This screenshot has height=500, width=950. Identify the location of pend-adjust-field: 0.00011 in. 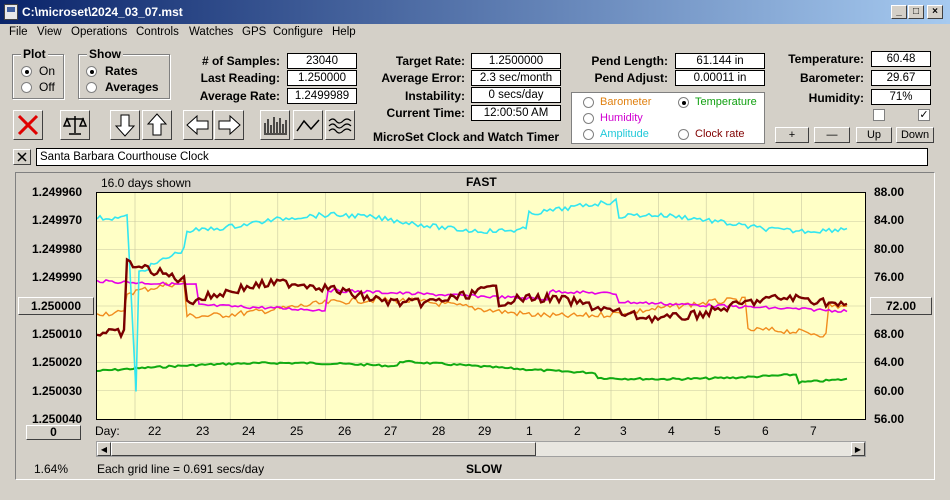
(720, 78).